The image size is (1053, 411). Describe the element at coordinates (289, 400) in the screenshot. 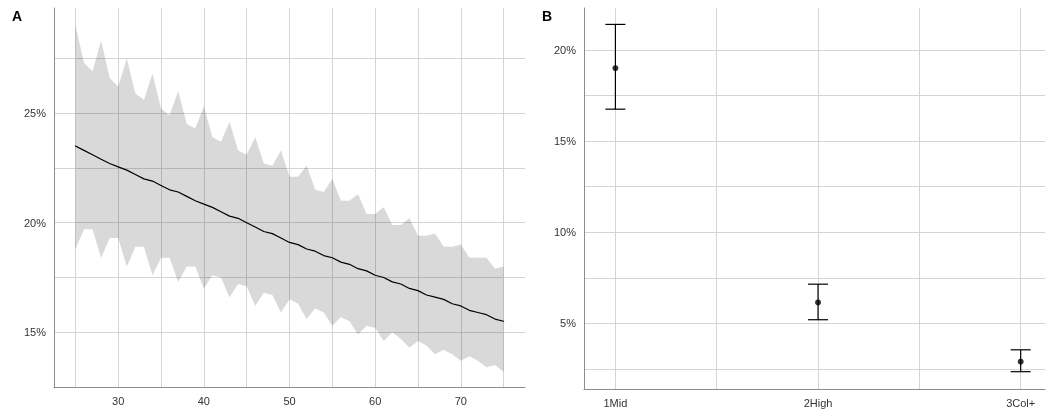

I see `x-tick-label: 50` at that location.